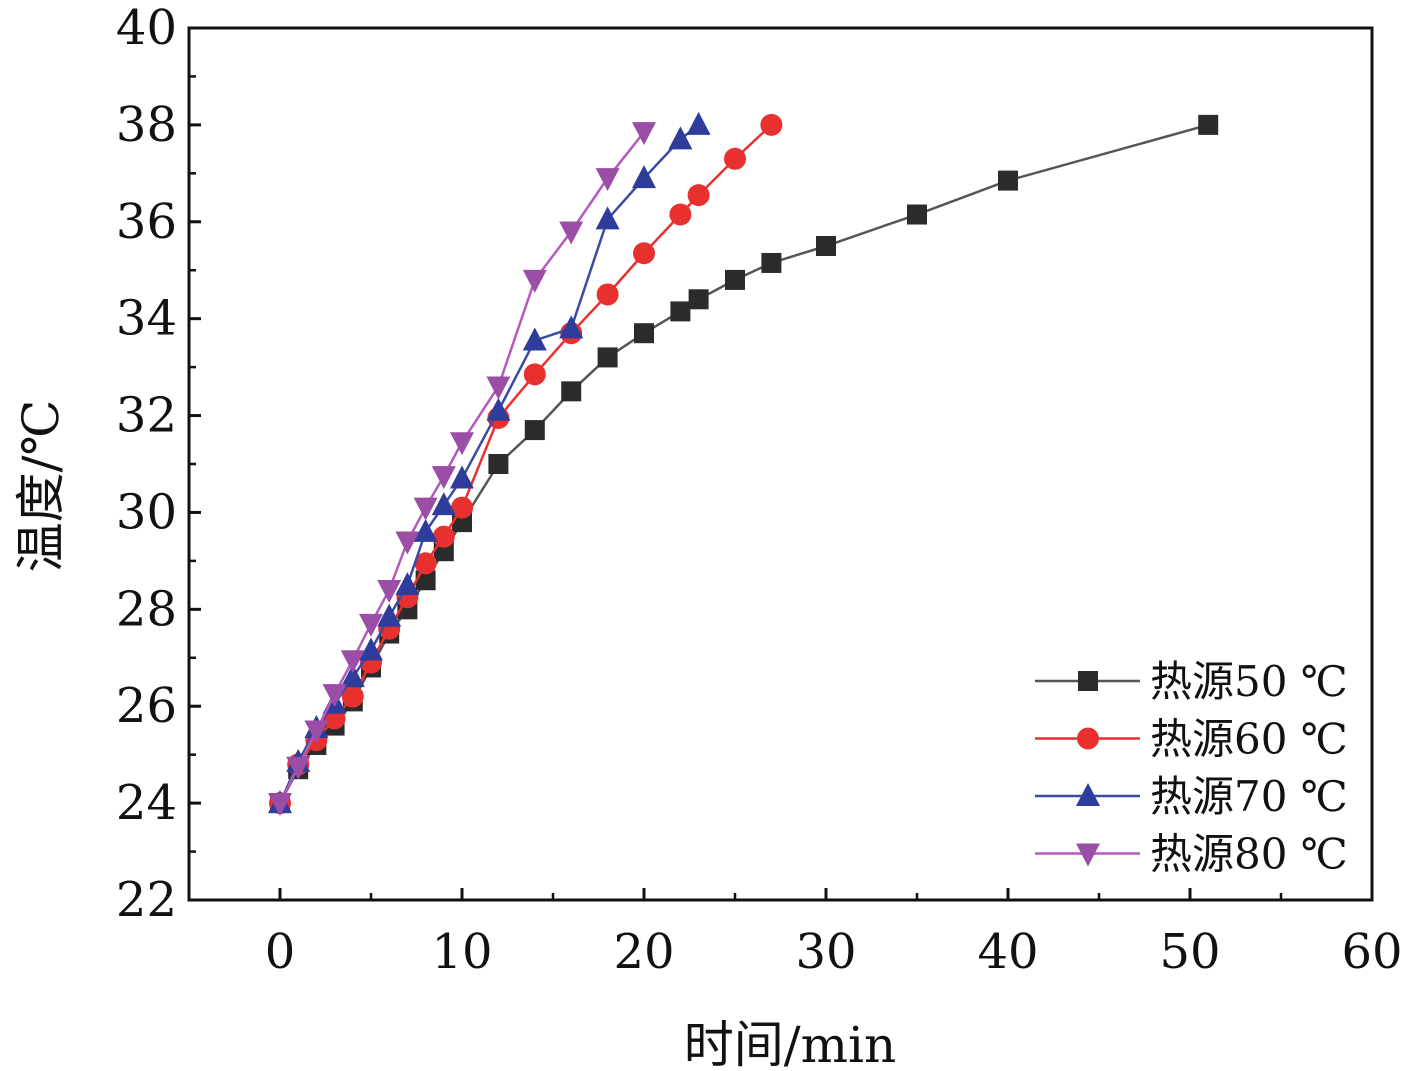  What do you see at coordinates (1249, 739) in the screenshot?
I see `legend-label: 热源60 ℃` at bounding box center [1249, 739].